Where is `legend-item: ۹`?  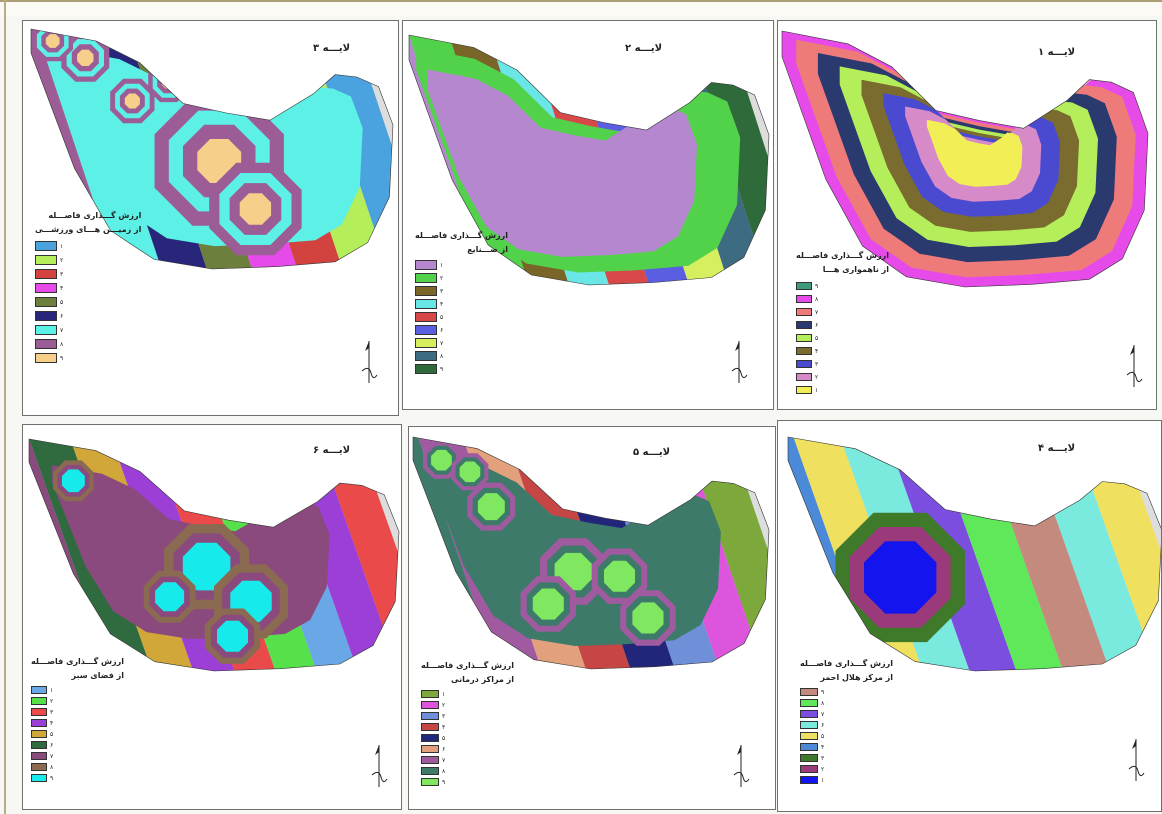
legend-item: ۹ is located at coordinates (88, 358).